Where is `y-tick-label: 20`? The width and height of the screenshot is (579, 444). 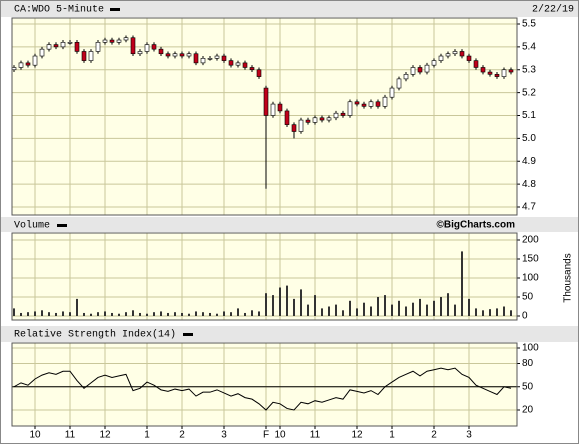 y-tick-label: 20 is located at coordinates (528, 410).